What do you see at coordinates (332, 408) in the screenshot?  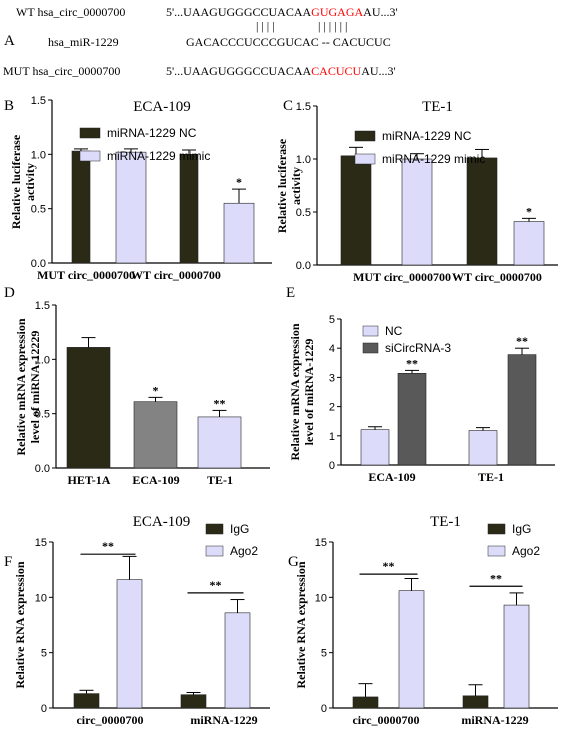 I see `y-tick-label-e: 2` at bounding box center [332, 408].